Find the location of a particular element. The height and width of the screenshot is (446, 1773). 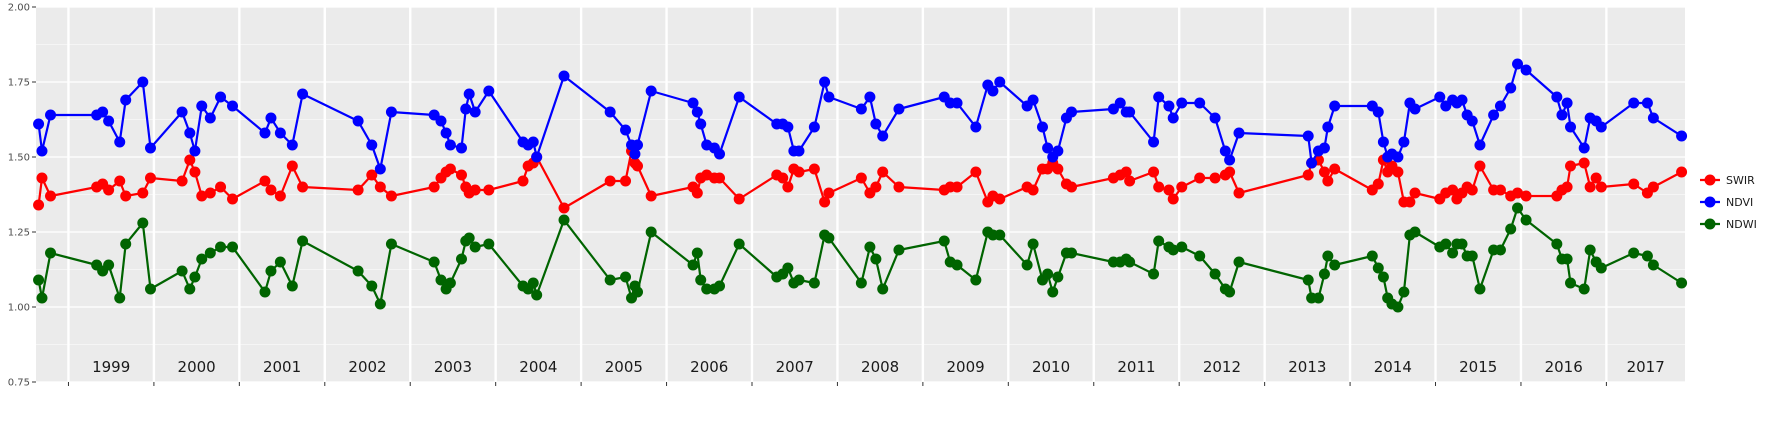

y-tick-label: 2.00 is located at coordinates (19, 8).